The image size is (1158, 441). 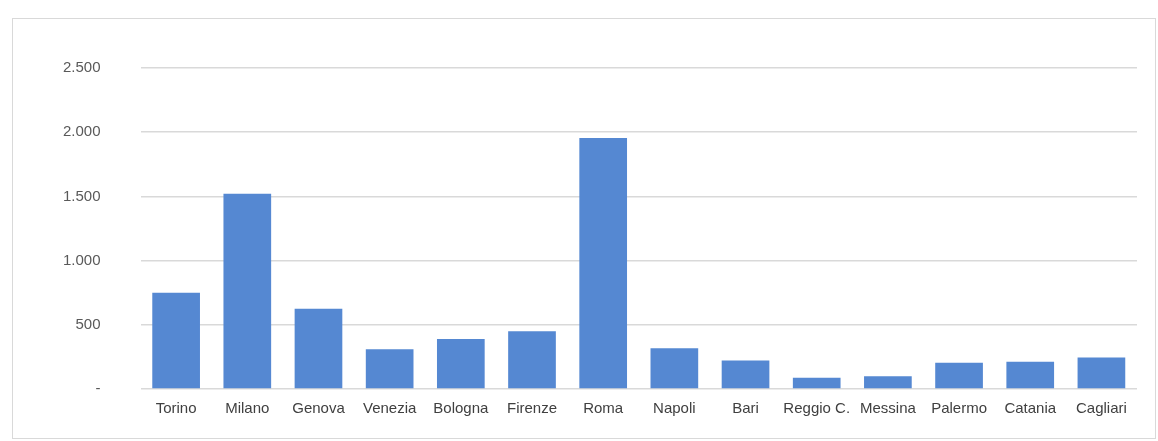 What do you see at coordinates (532, 408) in the screenshot?
I see `x-tick-label: Firenze` at bounding box center [532, 408].